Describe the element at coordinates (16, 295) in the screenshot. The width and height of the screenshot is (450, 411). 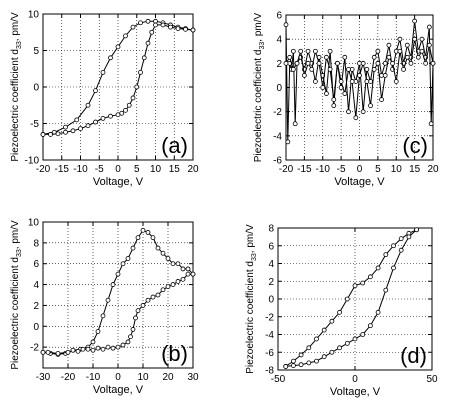
I see `y-axis-label: Piezoelectric coefficient d33, pm/V` at that location.